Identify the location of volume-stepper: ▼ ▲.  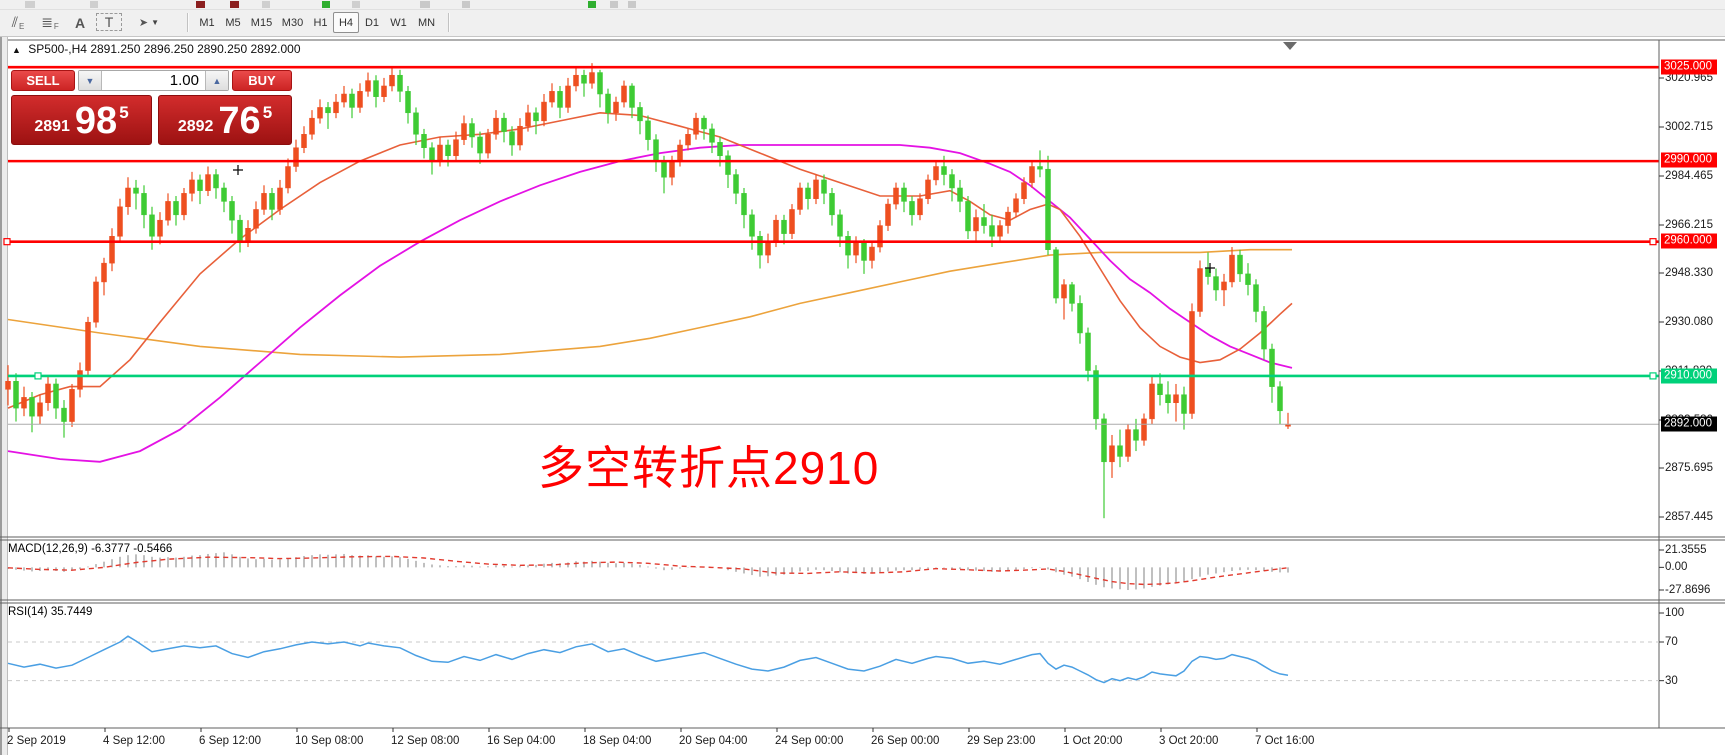
(153, 80).